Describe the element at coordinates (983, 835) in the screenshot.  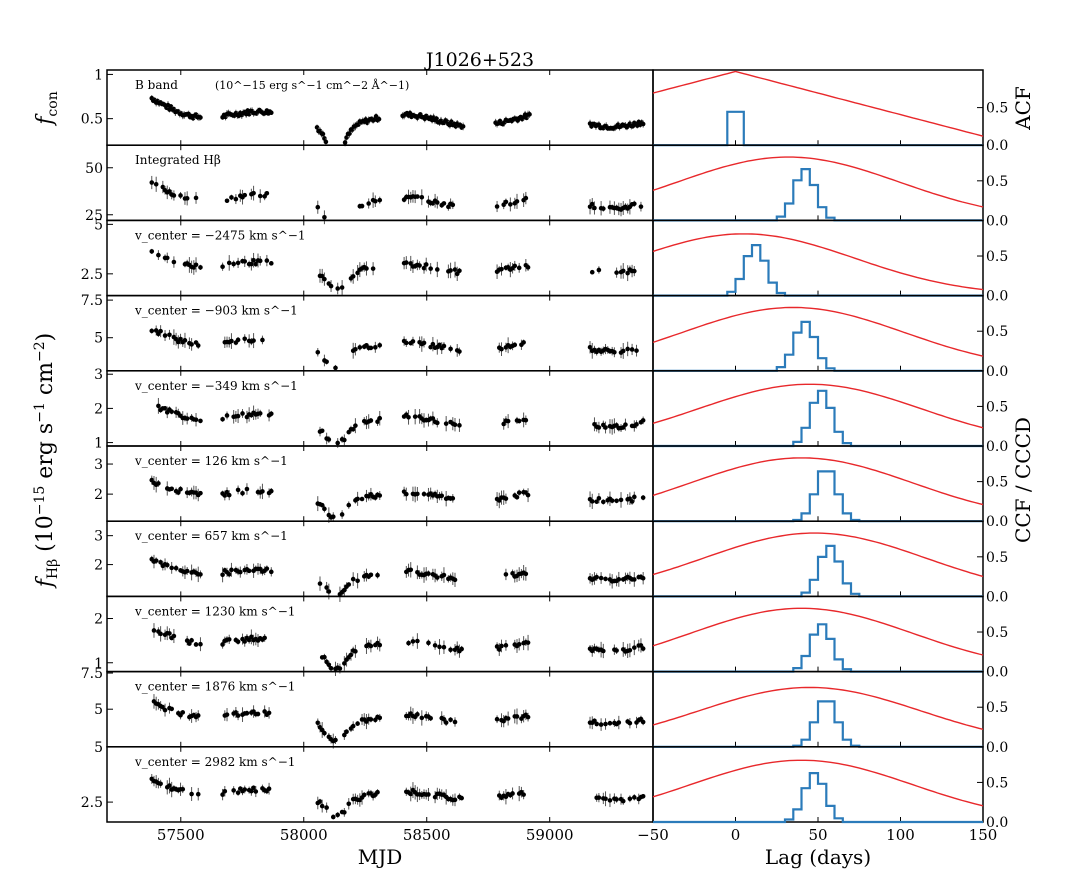
I see `lag-tick-label: 150` at that location.